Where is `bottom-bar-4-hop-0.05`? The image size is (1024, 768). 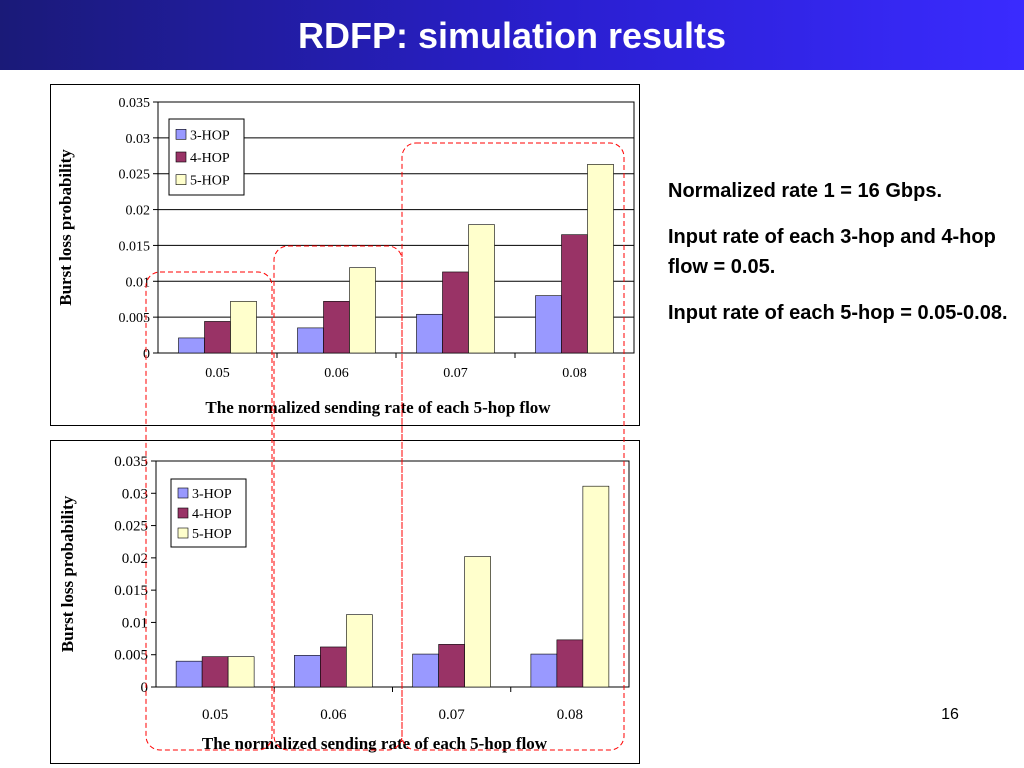
bottom-bar-4-hop-0.05 is located at coordinates (215, 672).